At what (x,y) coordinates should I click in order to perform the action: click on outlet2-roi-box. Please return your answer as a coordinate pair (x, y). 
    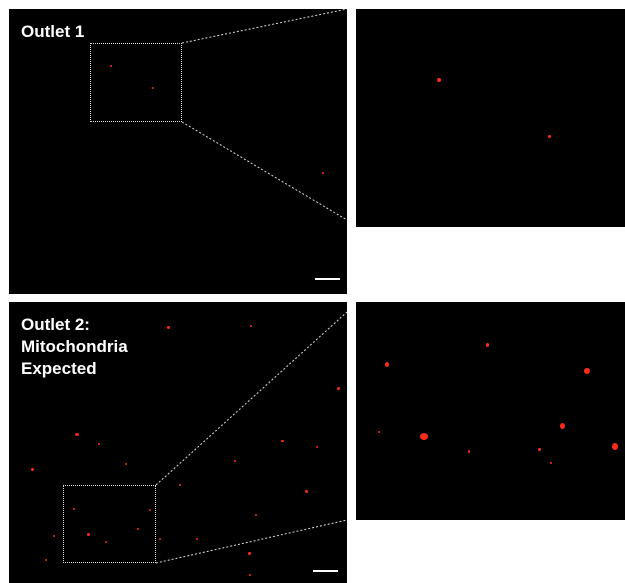
    Looking at the image, I should click on (109, 524).